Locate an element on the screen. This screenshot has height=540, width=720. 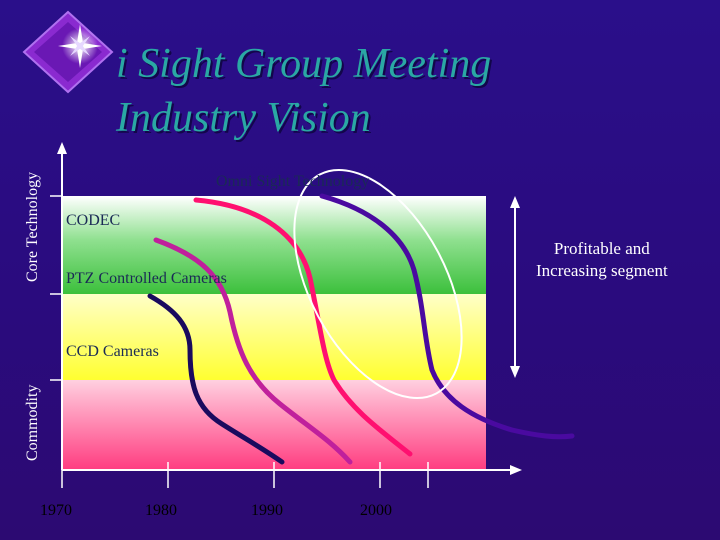
stage-label-codec: CODEC is located at coordinates (93, 220).